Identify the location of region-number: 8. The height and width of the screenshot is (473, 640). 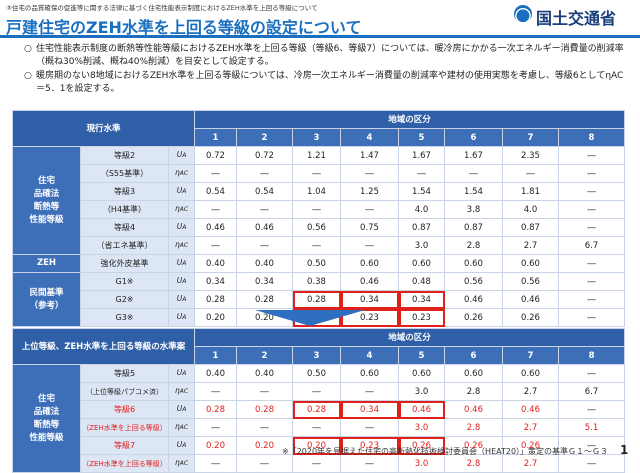
(591, 137).